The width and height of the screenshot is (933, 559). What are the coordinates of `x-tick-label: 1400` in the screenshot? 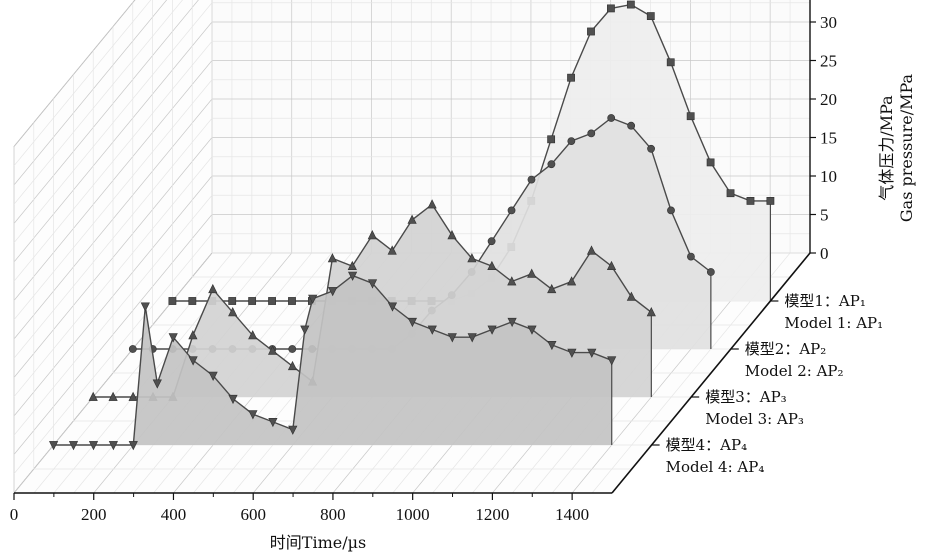 It's located at (572, 514).